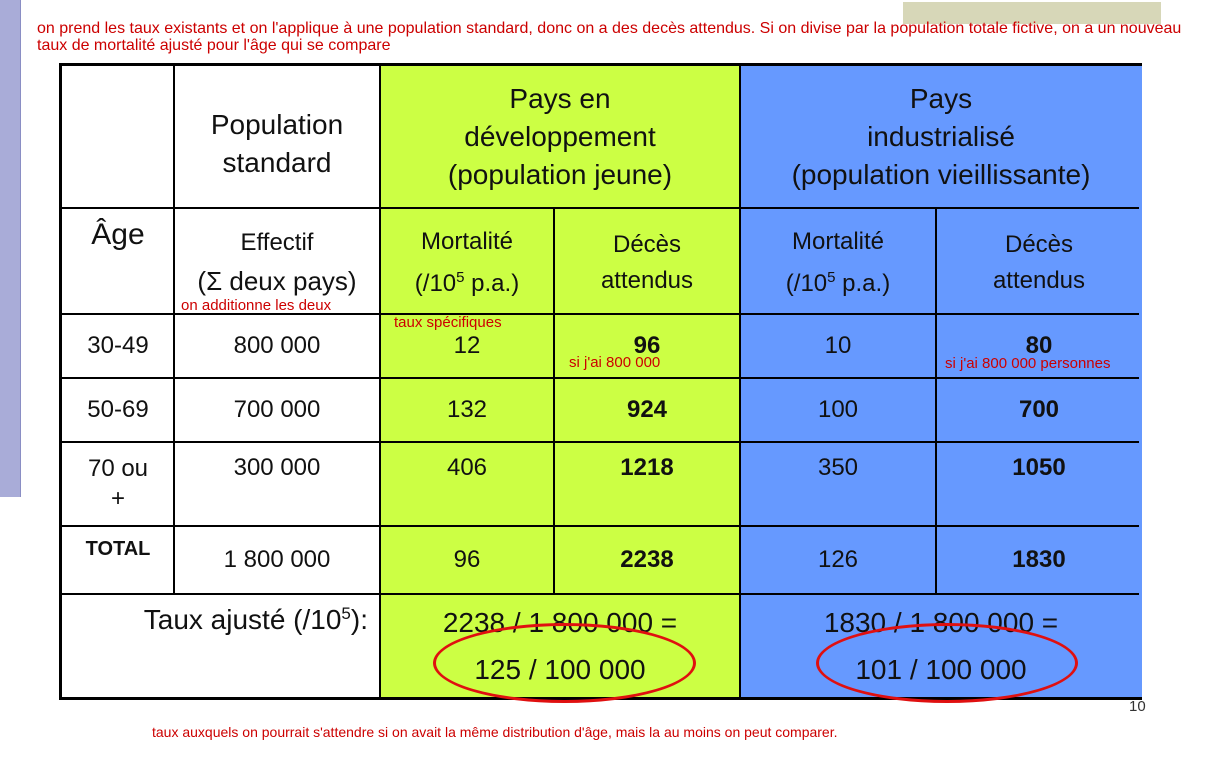 The image size is (1213, 760). What do you see at coordinates (1039, 559) in the screenshot?
I see `row4-ind-deces: 1830` at bounding box center [1039, 559].